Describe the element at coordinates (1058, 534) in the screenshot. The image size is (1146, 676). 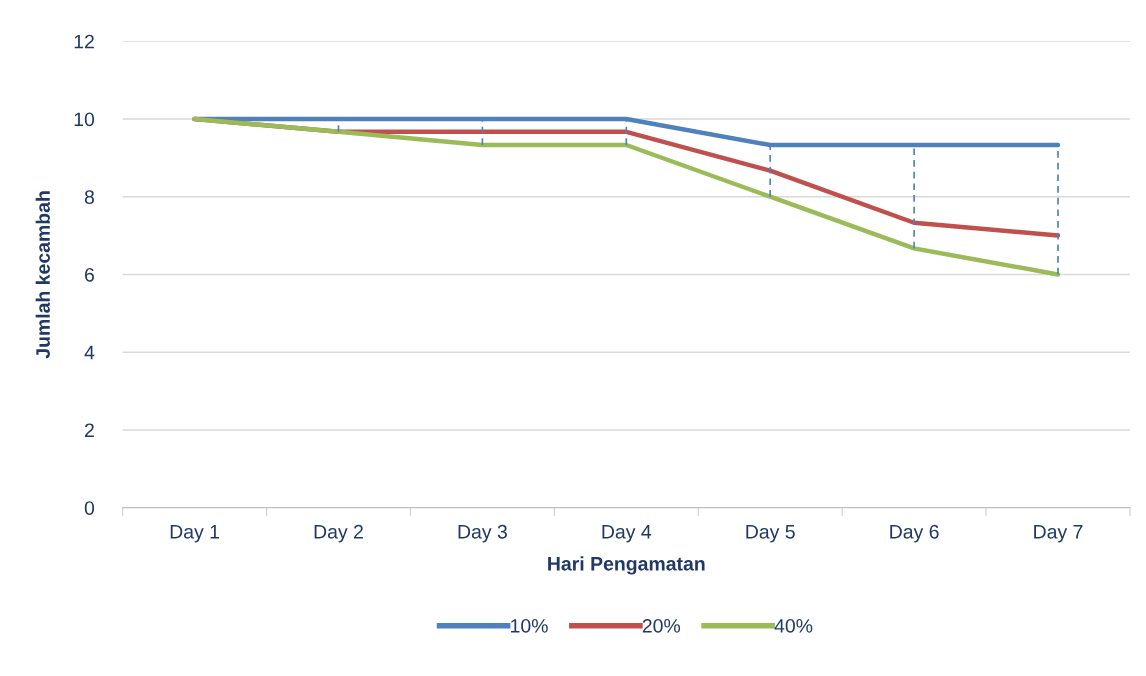
I see `x-tick-label: Day 7` at that location.